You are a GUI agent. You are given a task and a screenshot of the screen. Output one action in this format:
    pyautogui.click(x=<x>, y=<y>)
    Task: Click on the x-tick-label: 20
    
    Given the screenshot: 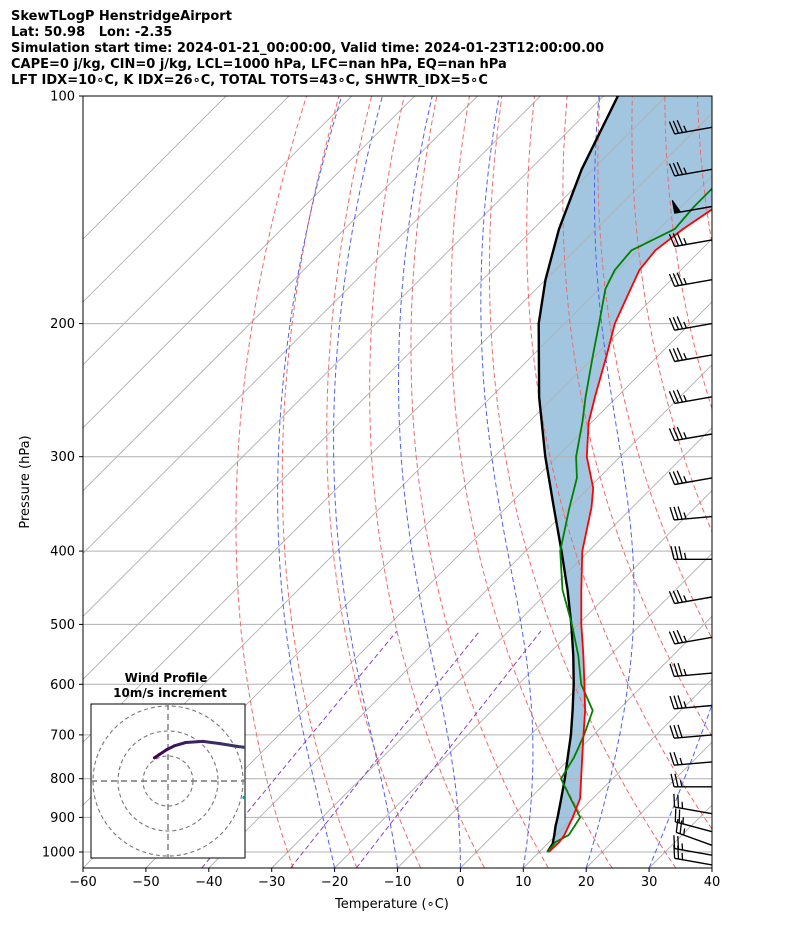 What is the action you would take?
    pyautogui.click(x=586, y=882)
    